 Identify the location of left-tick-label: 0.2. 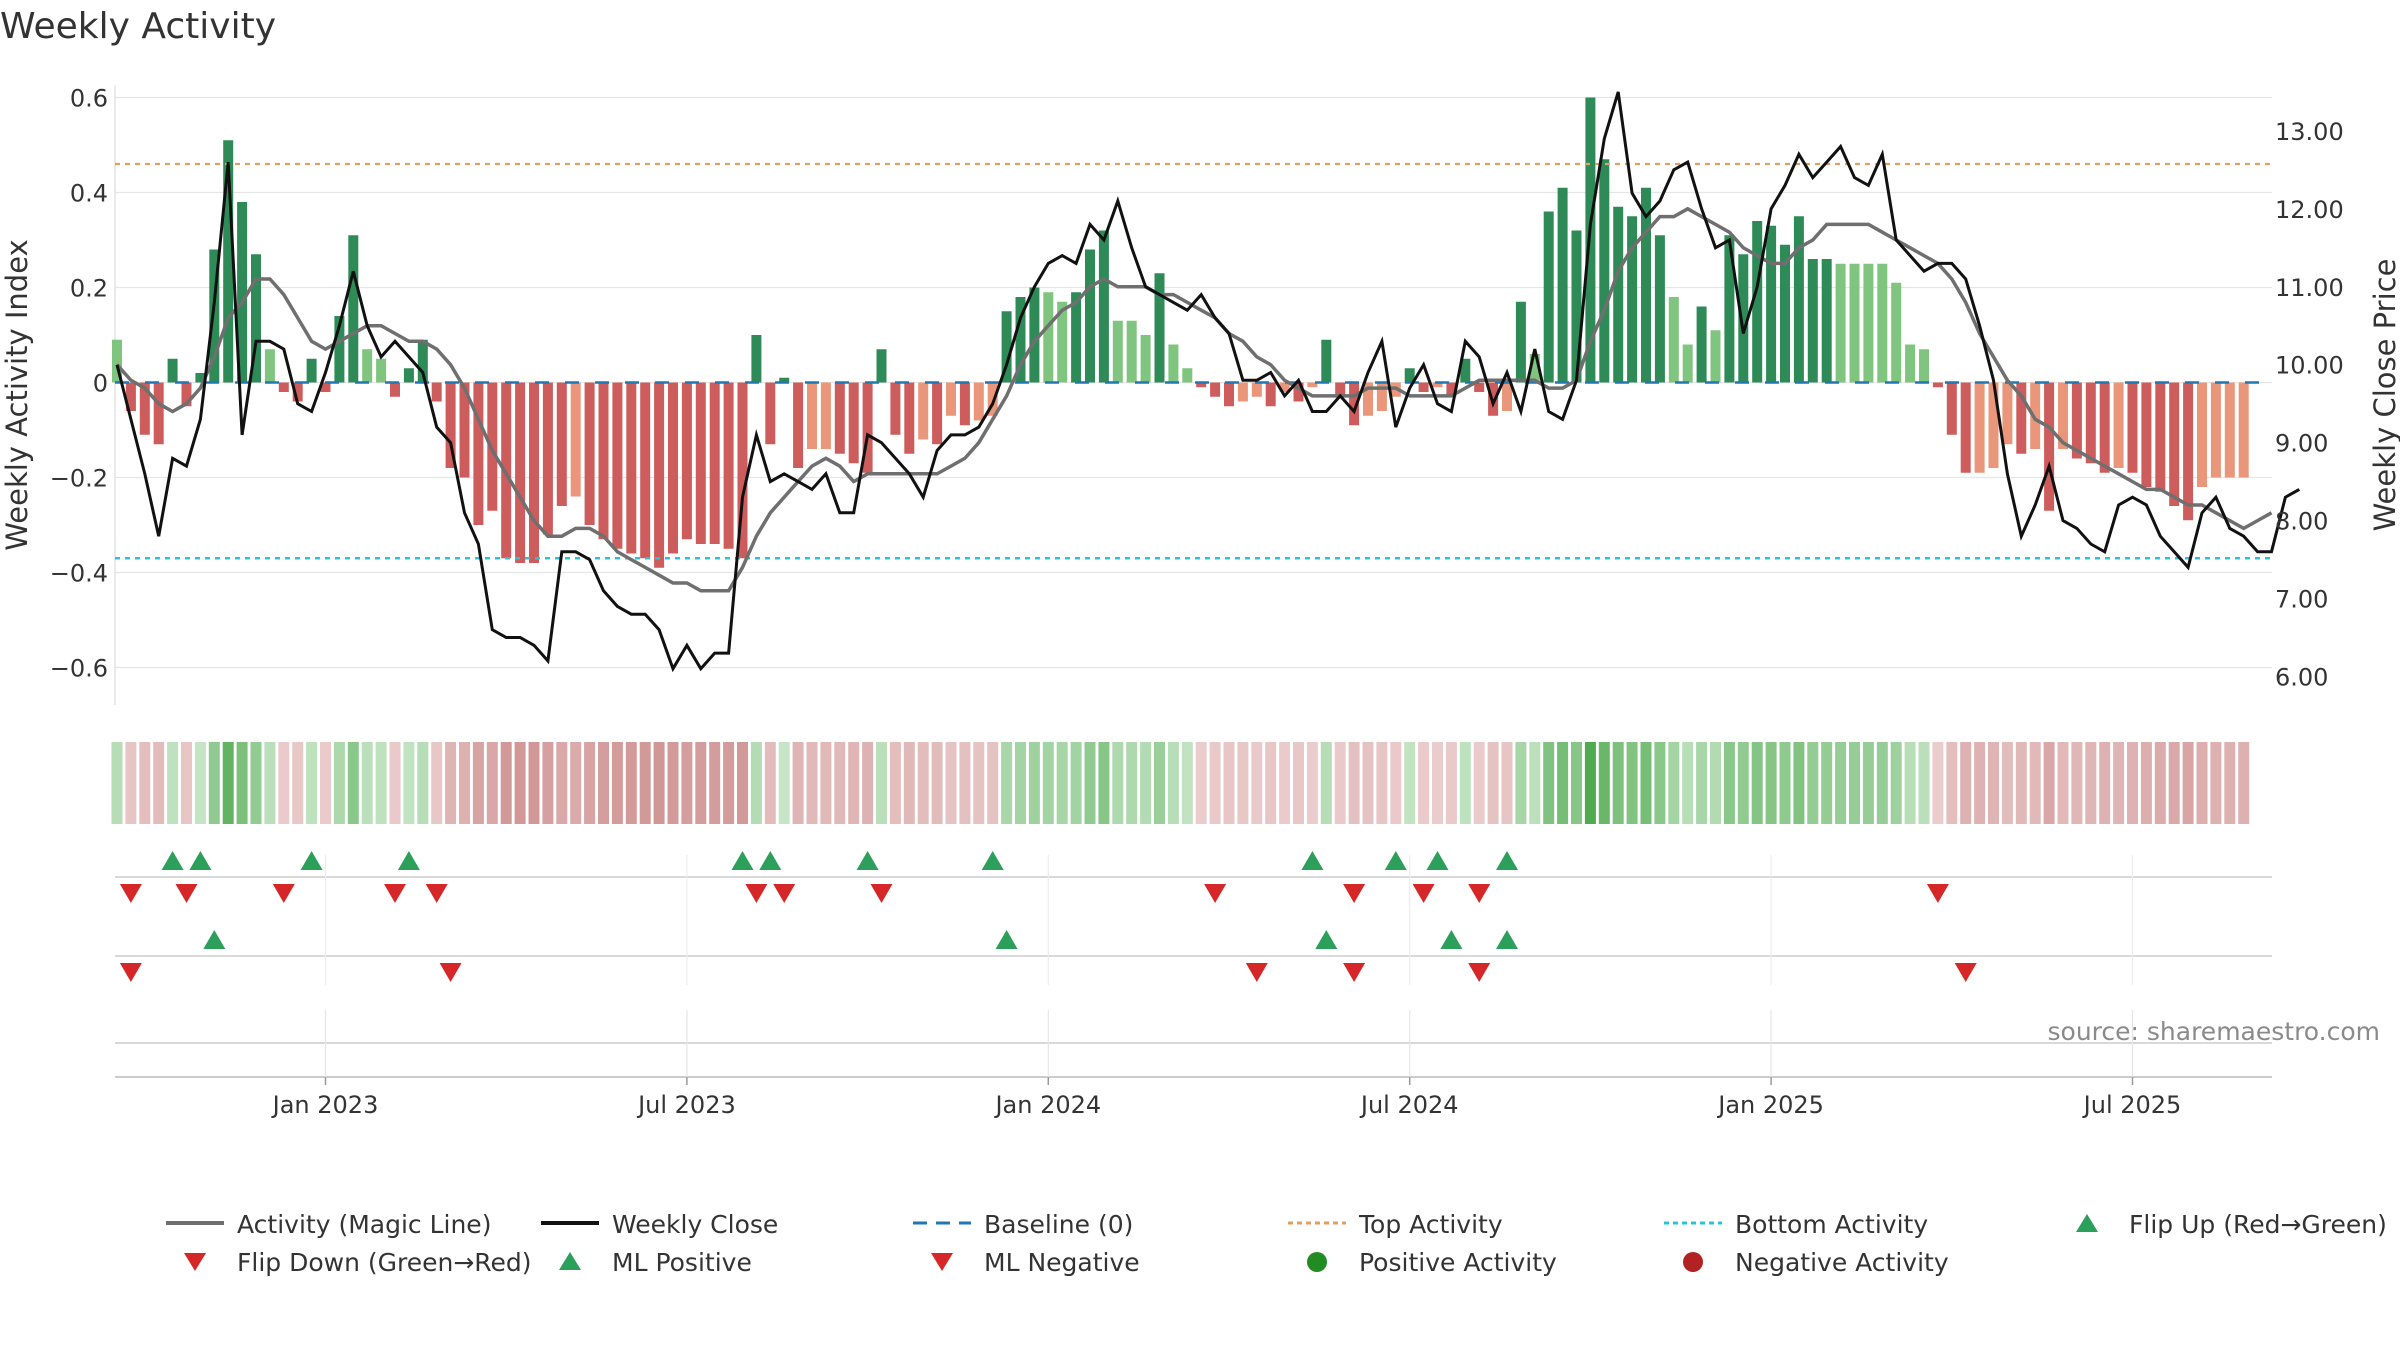
(89, 289).